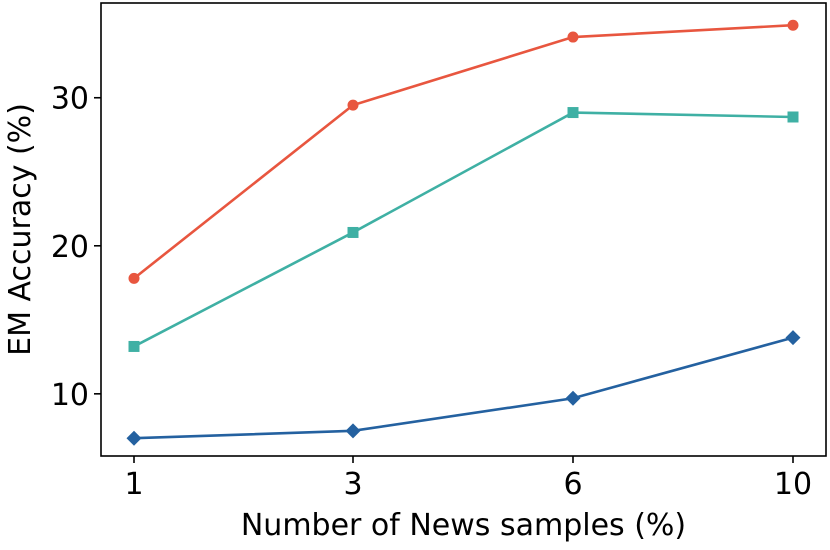 The height and width of the screenshot is (550, 830). I want to click on y-tick-label: 20, so click(70, 247).